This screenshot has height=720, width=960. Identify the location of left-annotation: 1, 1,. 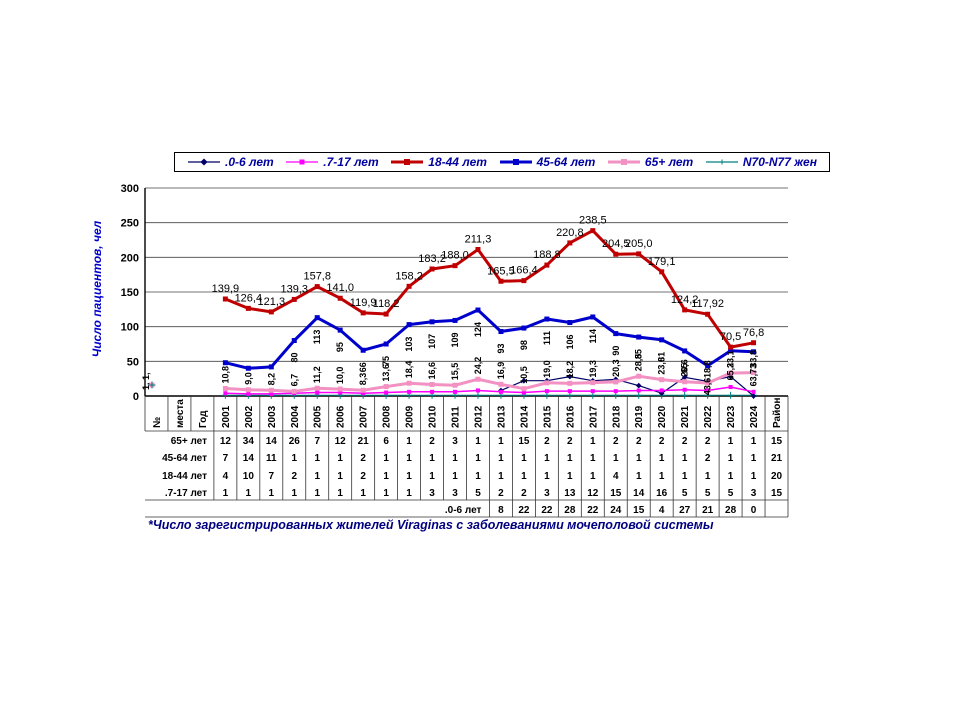
(148, 381).